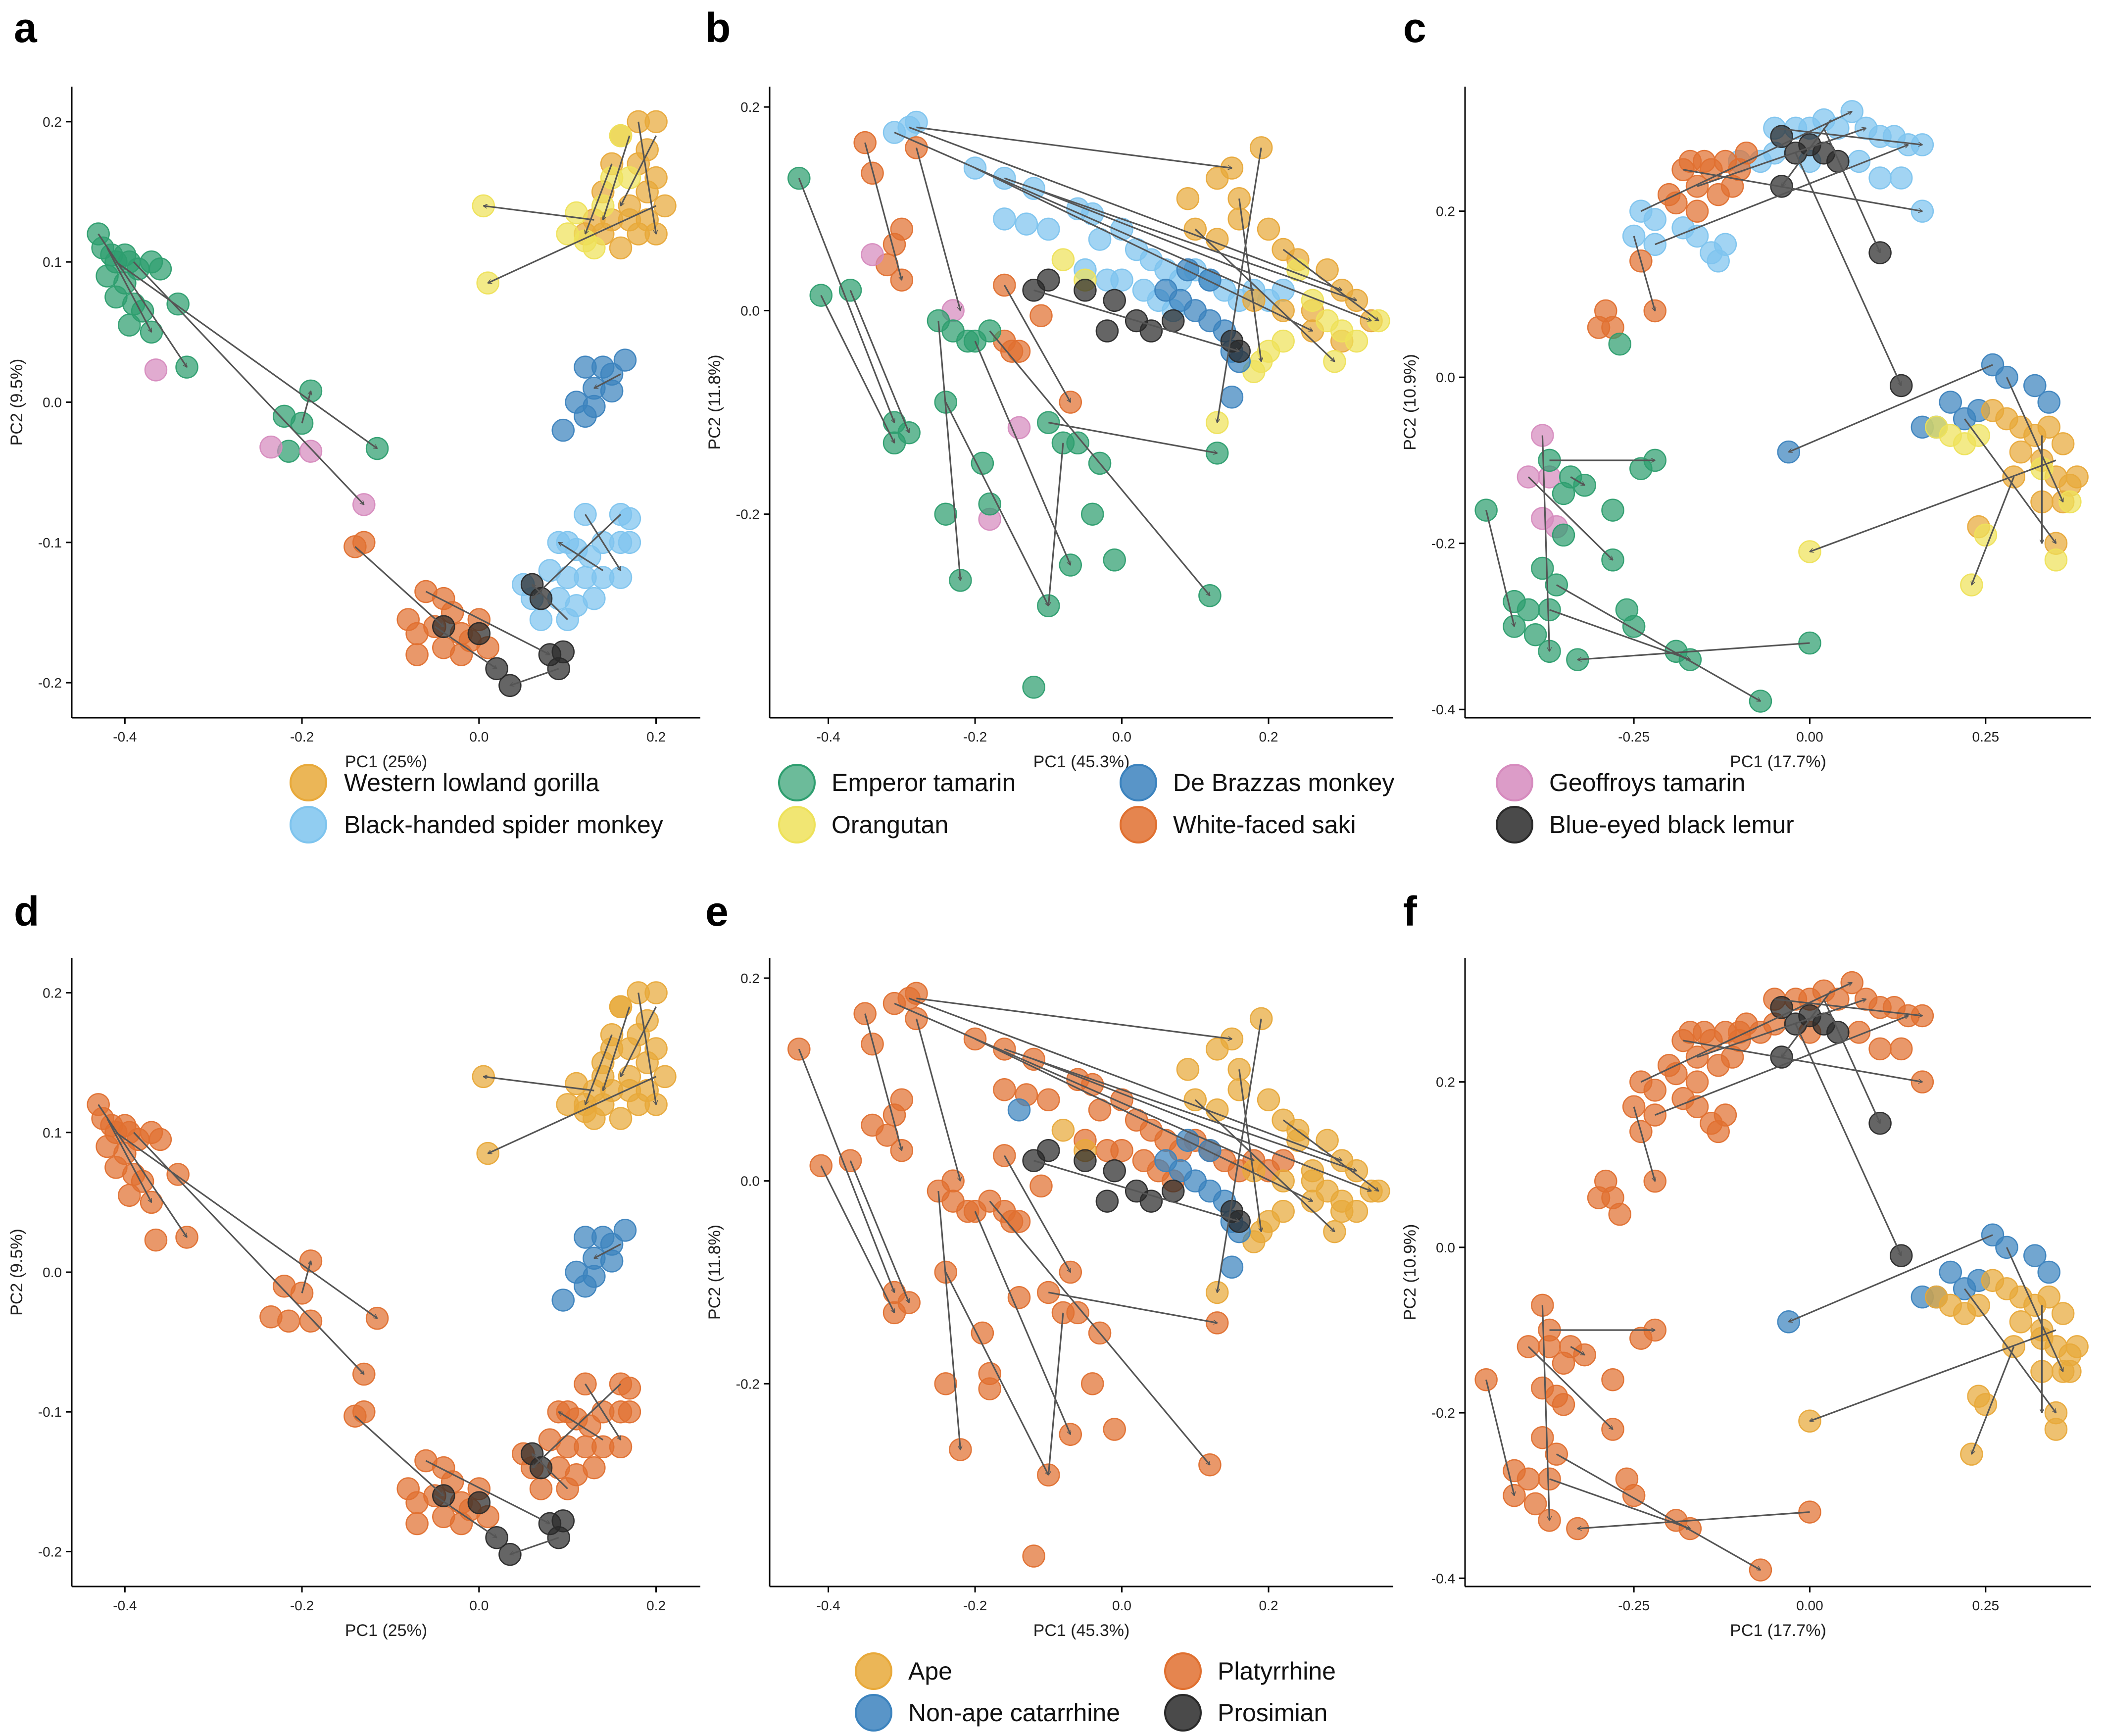 This screenshot has width=2106, height=1736. Describe the element at coordinates (479, 736) in the screenshot. I see `x-tick-label: 0.0` at that location.